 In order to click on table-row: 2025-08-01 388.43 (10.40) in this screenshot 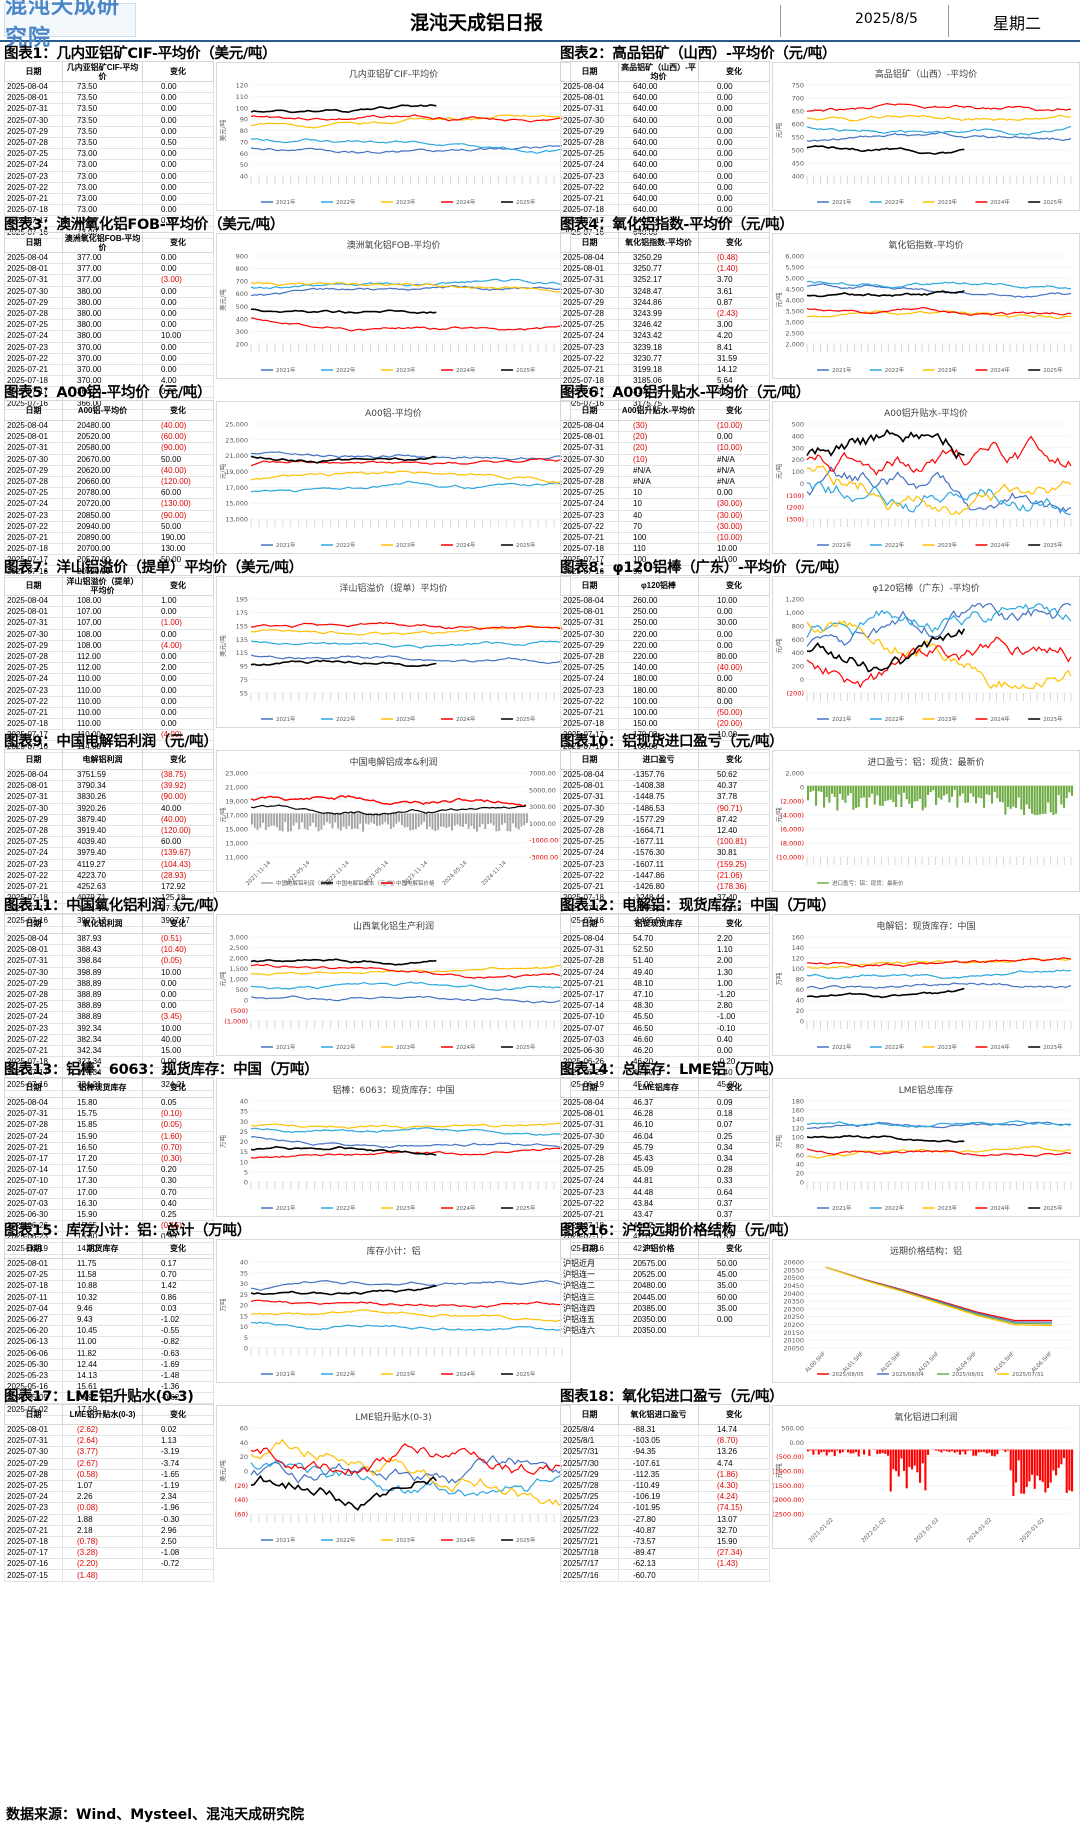, I will do `click(109, 950)`.